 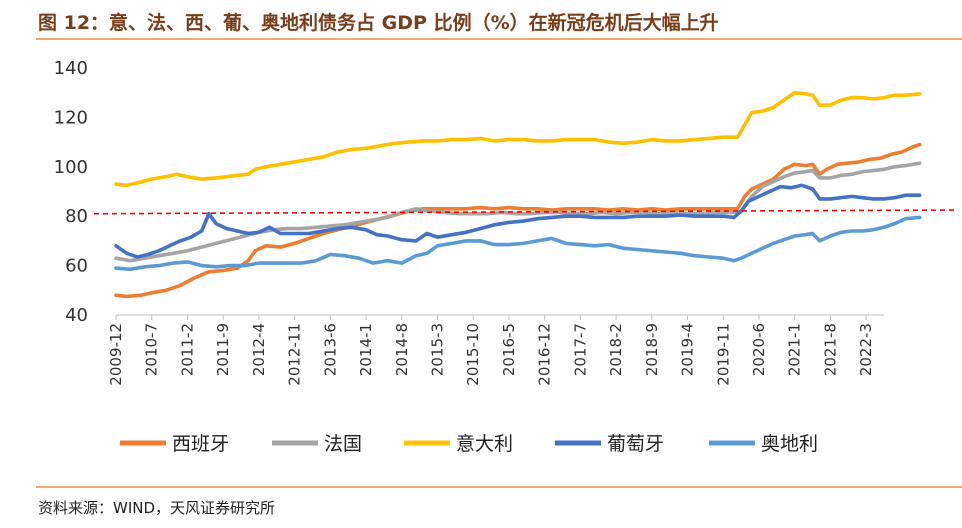 What do you see at coordinates (545, 354) in the screenshot?
I see `x-tick-label: 2016-12` at bounding box center [545, 354].